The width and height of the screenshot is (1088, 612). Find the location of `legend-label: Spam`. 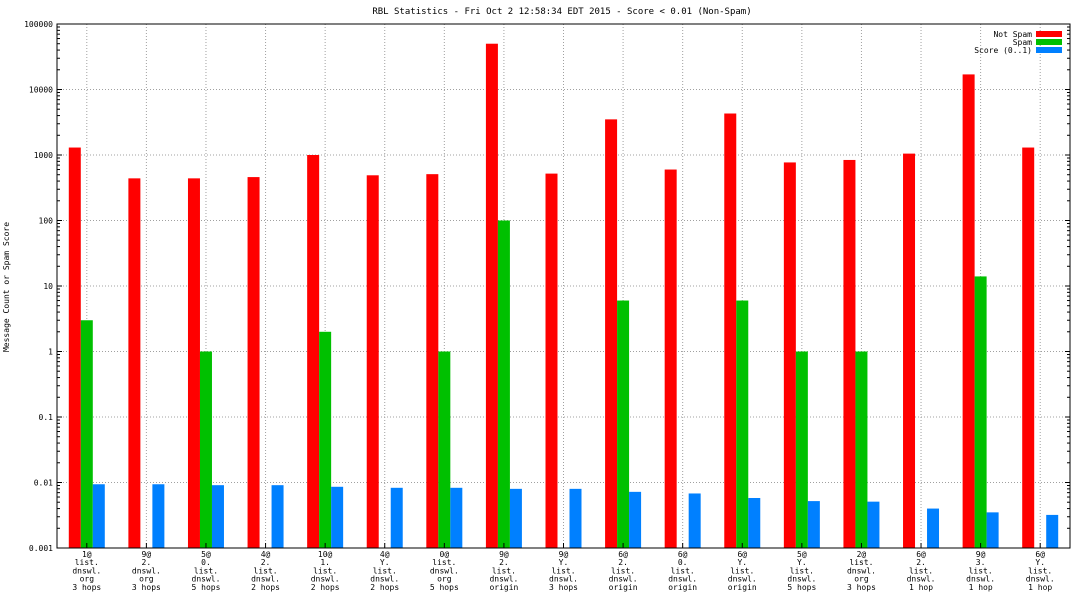

legend-label: Spam is located at coordinates (1022, 42).